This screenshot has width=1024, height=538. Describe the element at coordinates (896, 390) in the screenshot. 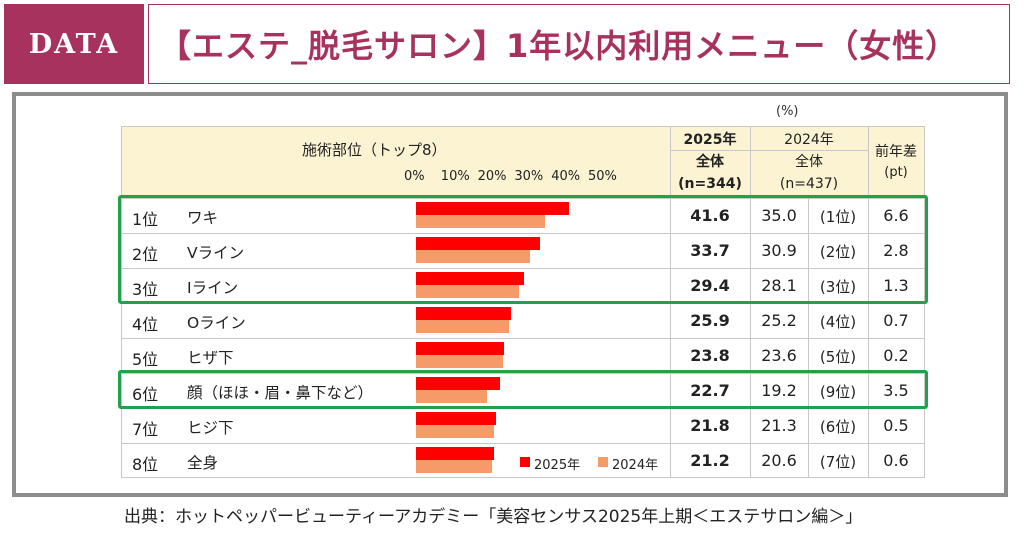

I see `diff-value: 3.5` at that location.